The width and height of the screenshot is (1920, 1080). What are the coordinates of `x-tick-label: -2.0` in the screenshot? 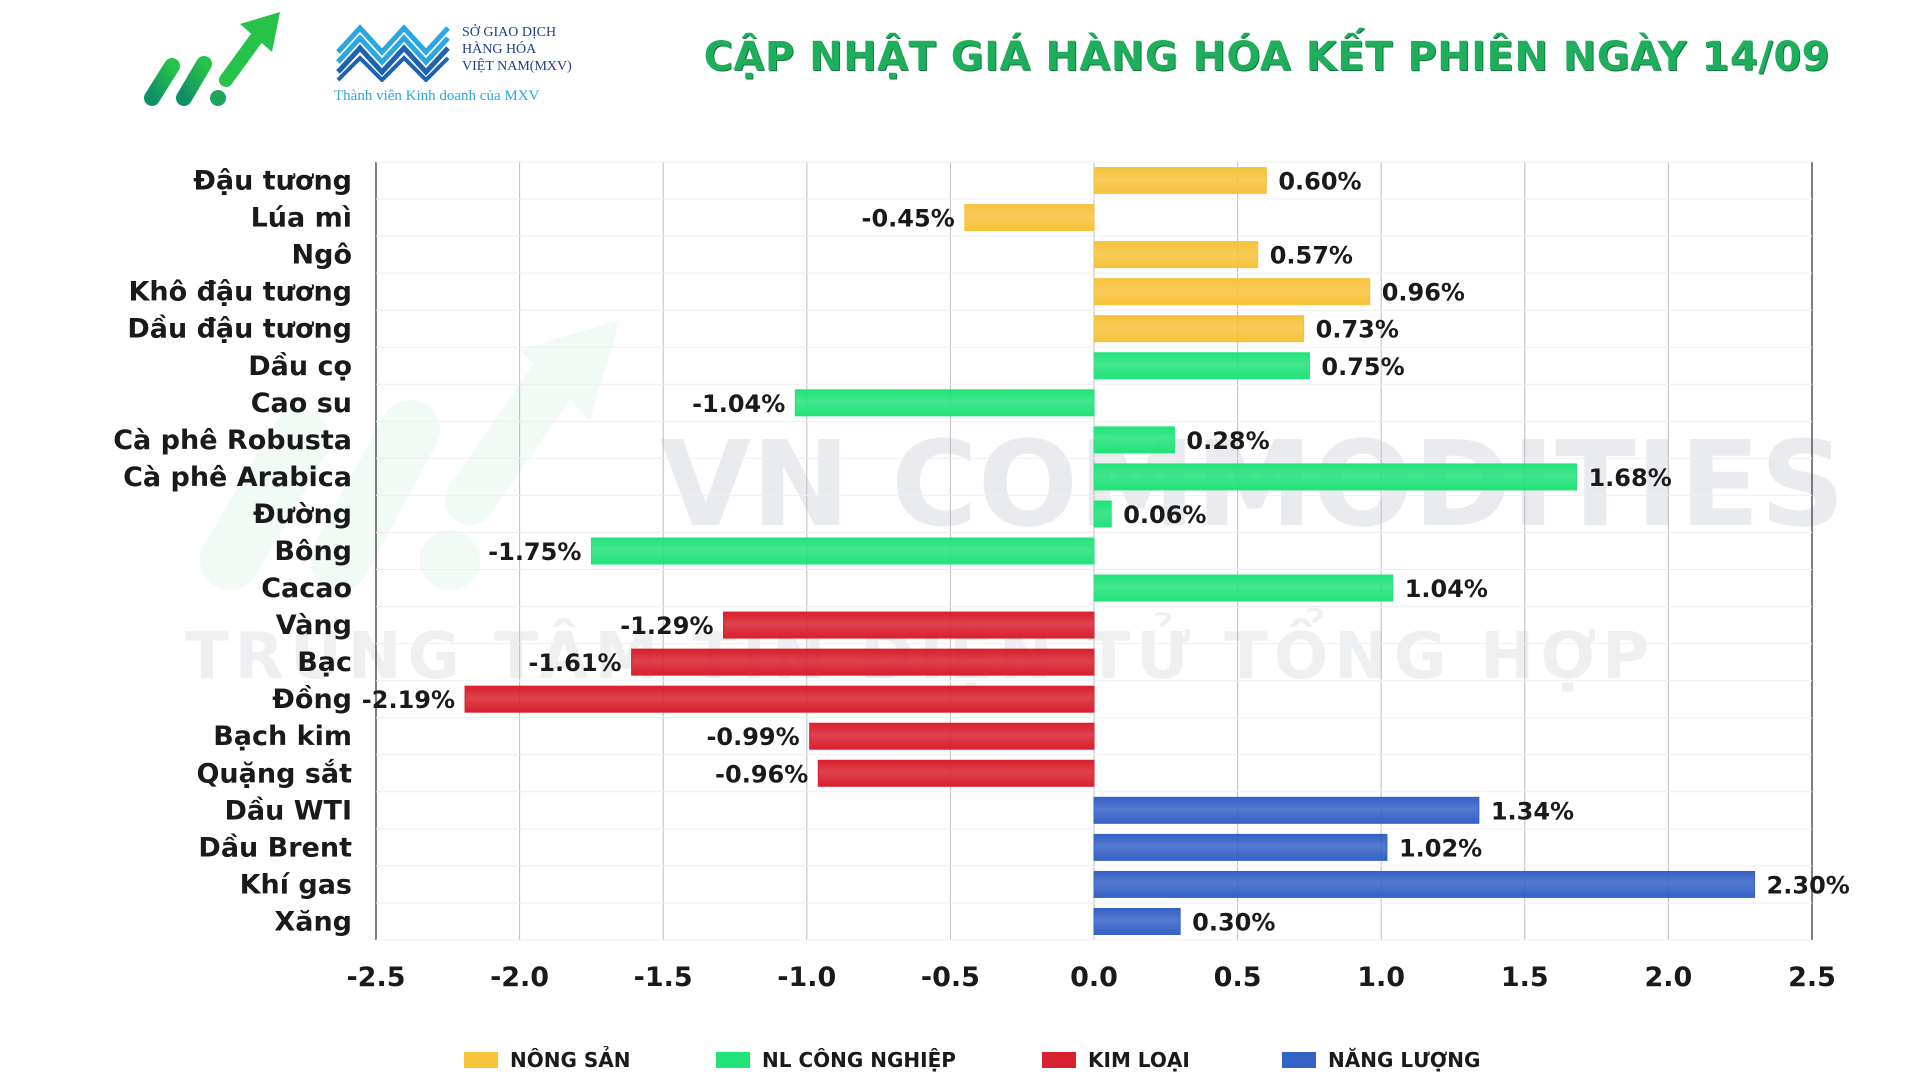 It's located at (519, 977).